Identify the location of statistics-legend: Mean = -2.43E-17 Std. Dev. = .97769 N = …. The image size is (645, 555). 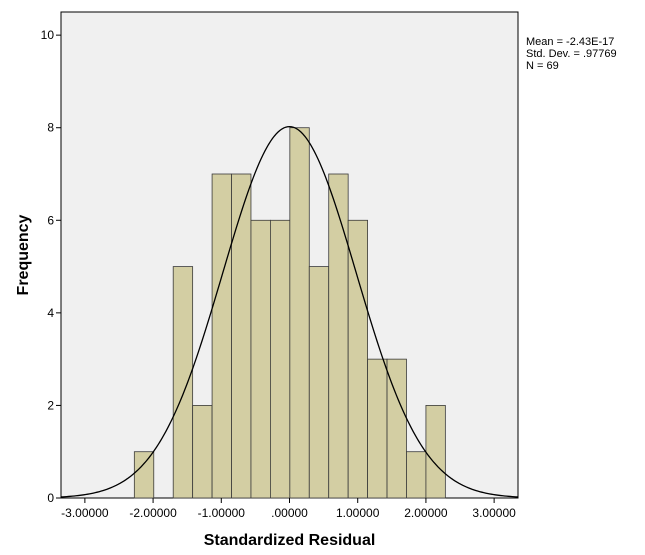
(571, 54).